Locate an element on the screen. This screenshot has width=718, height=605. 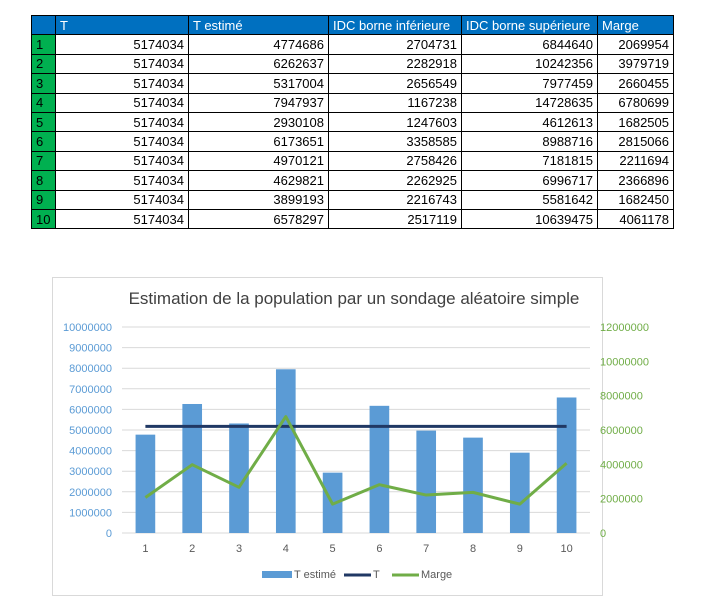
row-index-cell: 7 is located at coordinates (43, 161).